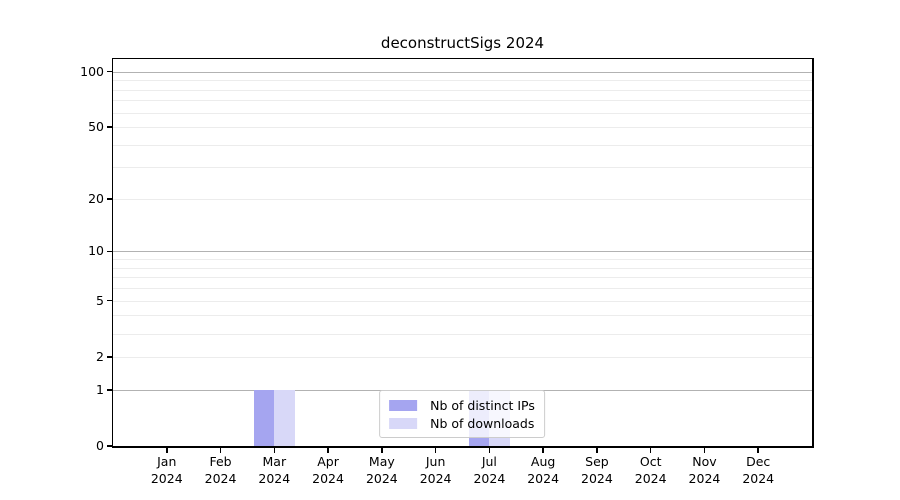  Describe the element at coordinates (100, 445) in the screenshot. I see `y-tick-label: 0` at that location.